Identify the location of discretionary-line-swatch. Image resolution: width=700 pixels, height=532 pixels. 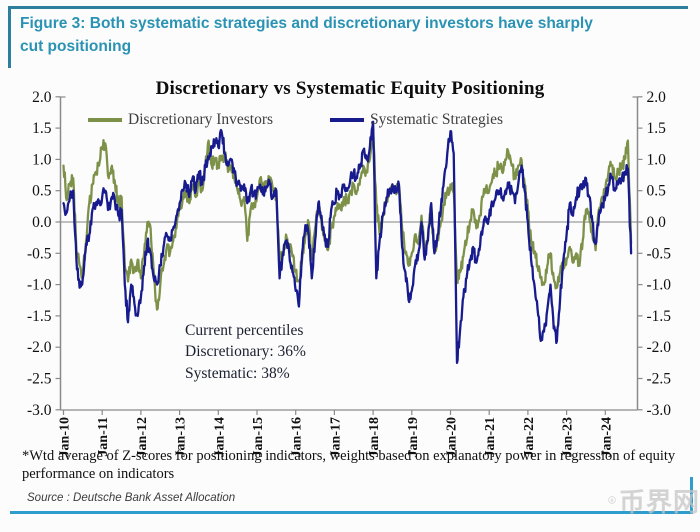
(105, 120).